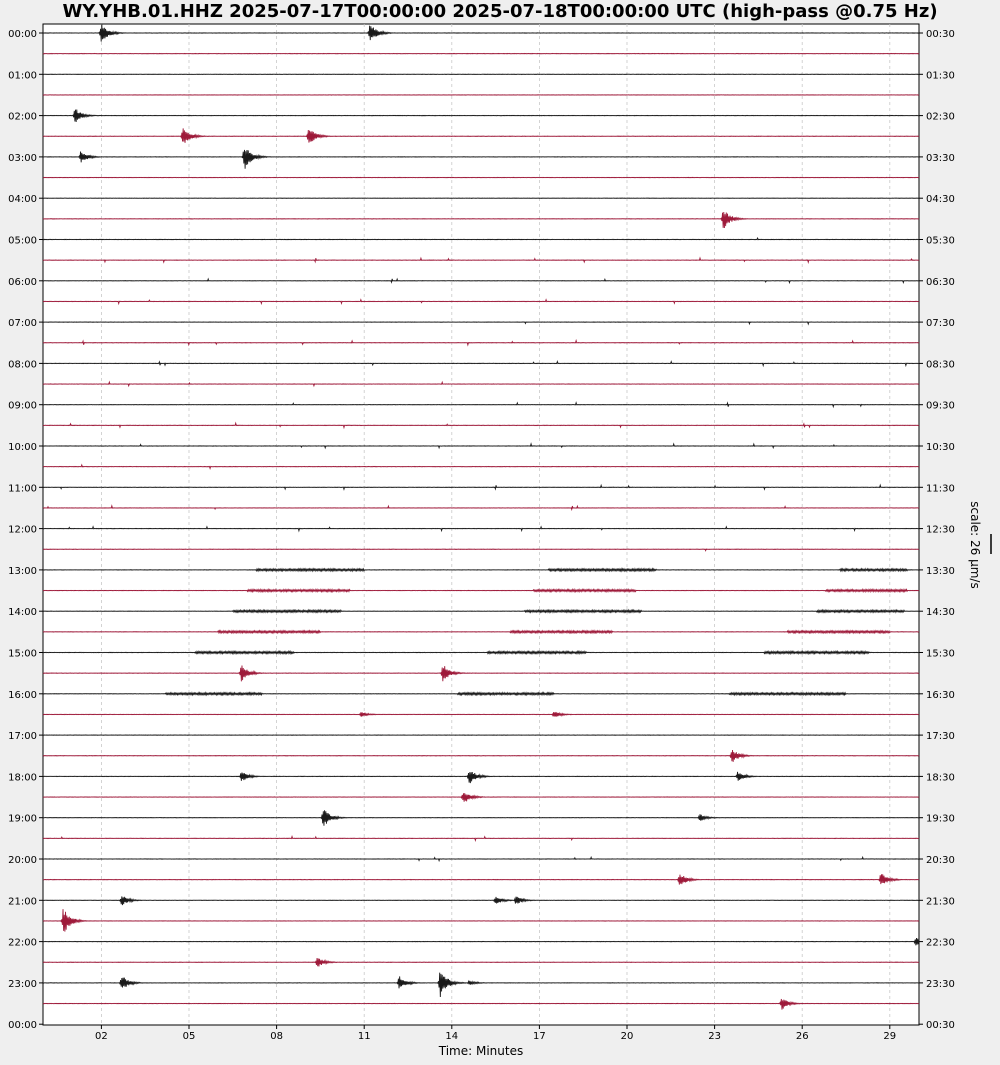 The width and height of the screenshot is (1000, 1065). Describe the element at coordinates (940, 612) in the screenshot. I see `y-tick-label-right: 14:30` at that location.